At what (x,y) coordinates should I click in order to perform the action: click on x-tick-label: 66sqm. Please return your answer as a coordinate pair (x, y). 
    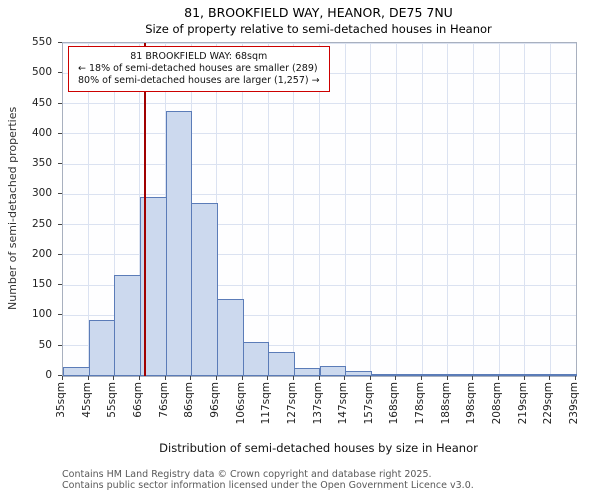
    Looking at the image, I should click on (137, 400).